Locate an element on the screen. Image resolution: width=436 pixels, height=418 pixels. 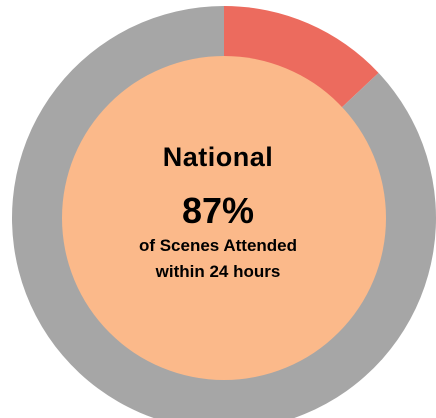
chart-percentage: 87% is located at coordinates (218, 210).